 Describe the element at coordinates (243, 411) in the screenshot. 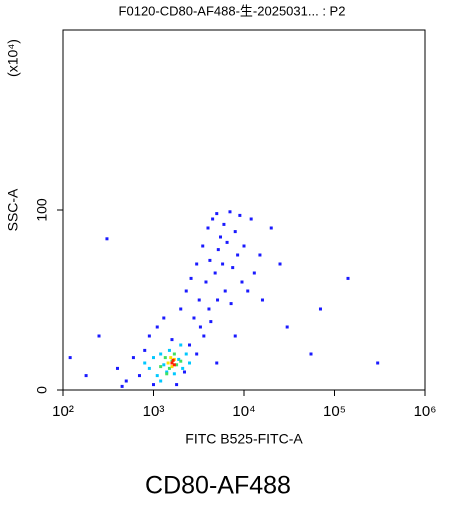

I see `x-tick-label: 10⁴` at that location.